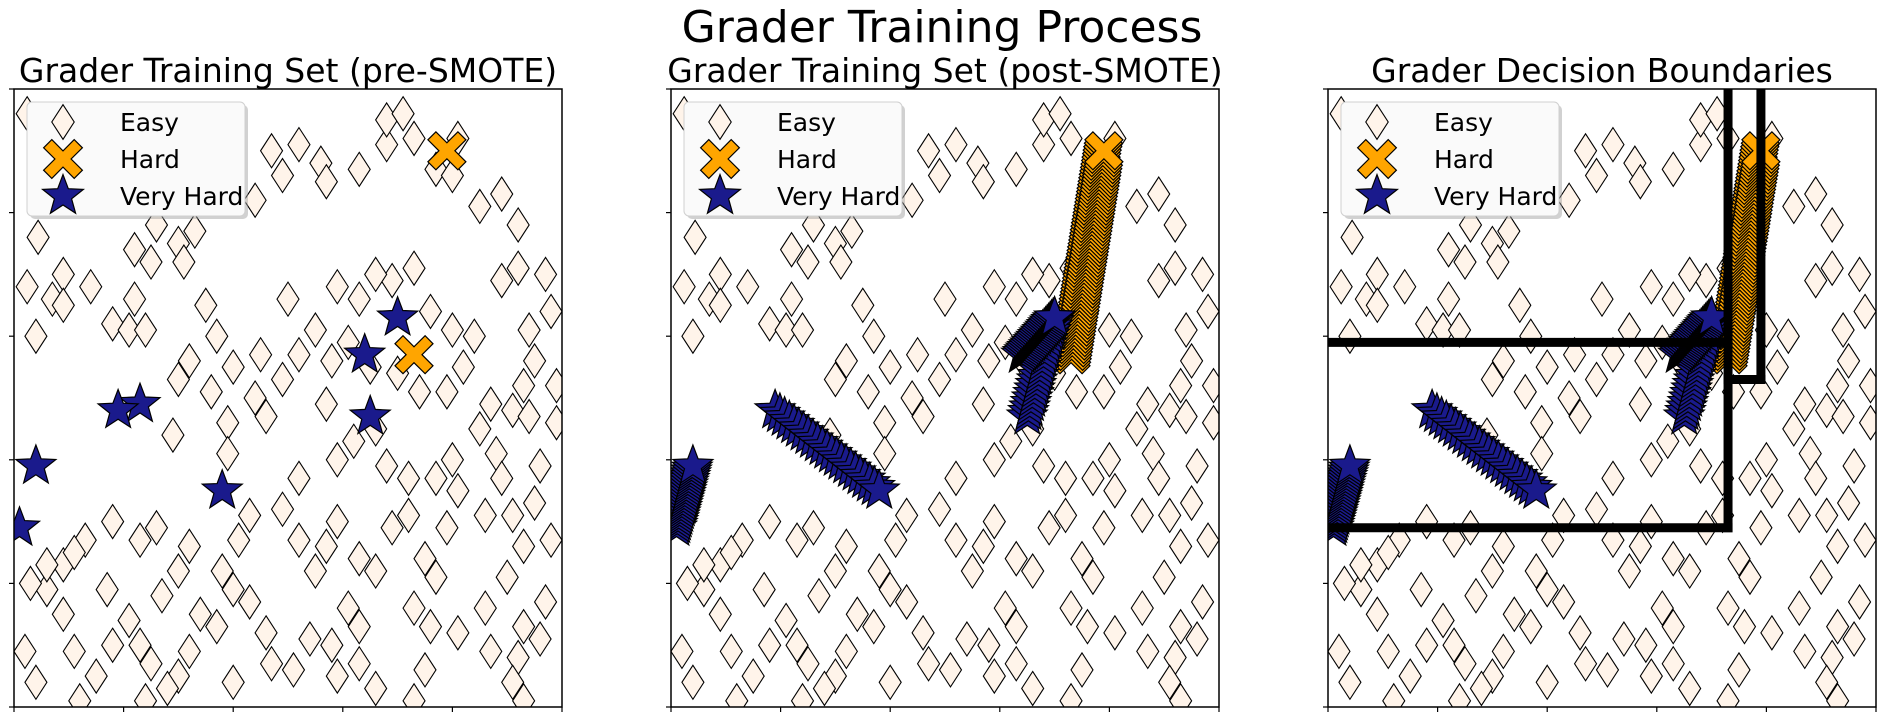 This screenshot has height=720, width=1884. What do you see at coordinates (768, 159) in the screenshot?
I see `legend-entry: Hard` at bounding box center [768, 159].